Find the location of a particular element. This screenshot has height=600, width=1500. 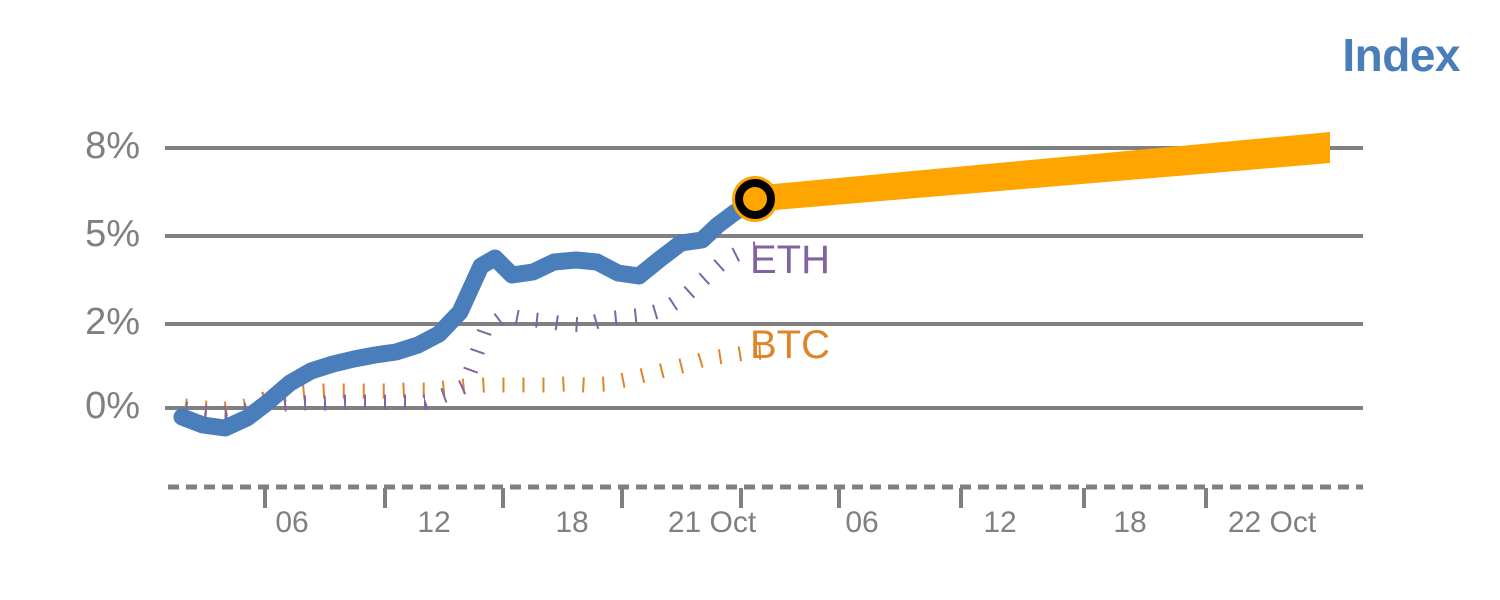

x-axis-label-12b: 12 is located at coordinates (1000, 522).